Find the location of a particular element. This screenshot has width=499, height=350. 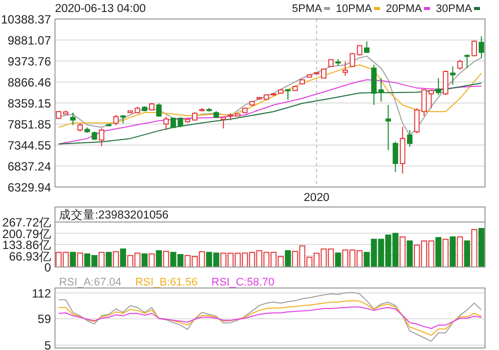

y-tick-label: 8866.46 is located at coordinates (30, 83).